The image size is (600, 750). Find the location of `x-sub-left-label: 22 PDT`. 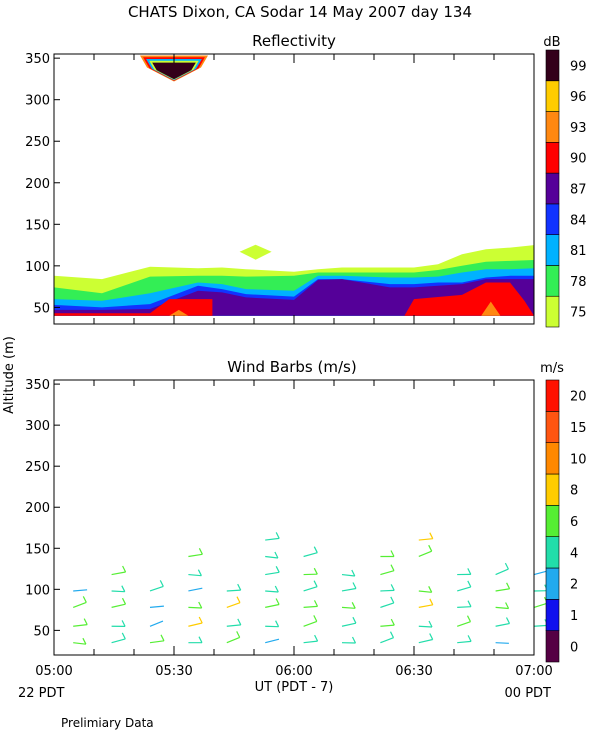

x-sub-left-label: 22 PDT is located at coordinates (41, 693).